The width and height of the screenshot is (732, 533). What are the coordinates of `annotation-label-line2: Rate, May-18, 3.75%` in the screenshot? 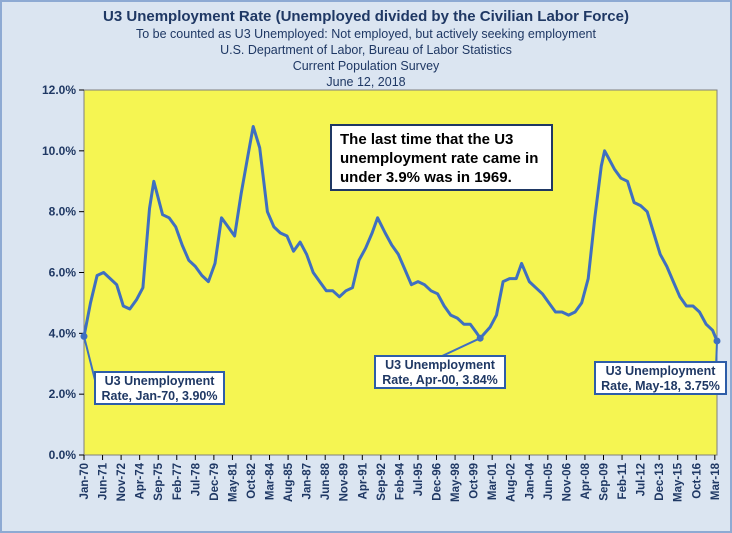 It's located at (660, 386).